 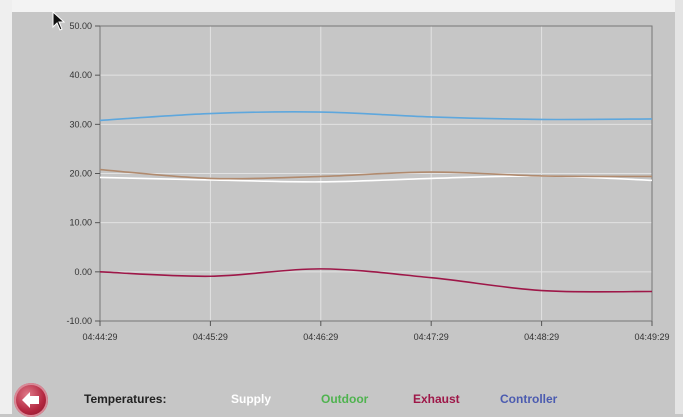 What do you see at coordinates (376, 280) in the screenshot?
I see `series-line-exhaust` at bounding box center [376, 280].